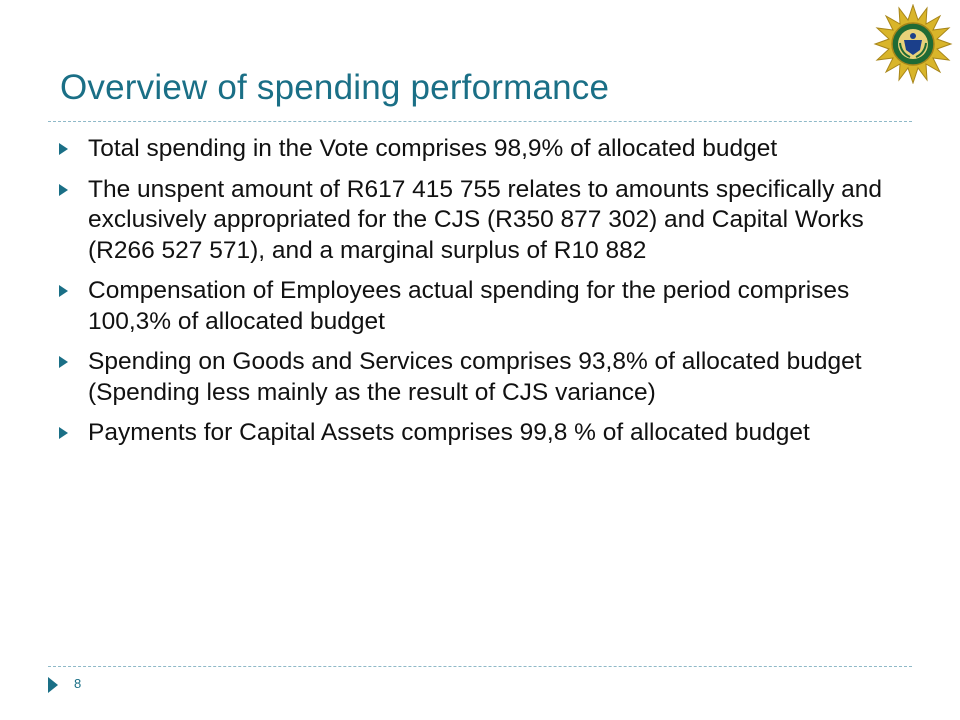  Describe the element at coordinates (480, 666) in the screenshot. I see `footer-divider` at that location.